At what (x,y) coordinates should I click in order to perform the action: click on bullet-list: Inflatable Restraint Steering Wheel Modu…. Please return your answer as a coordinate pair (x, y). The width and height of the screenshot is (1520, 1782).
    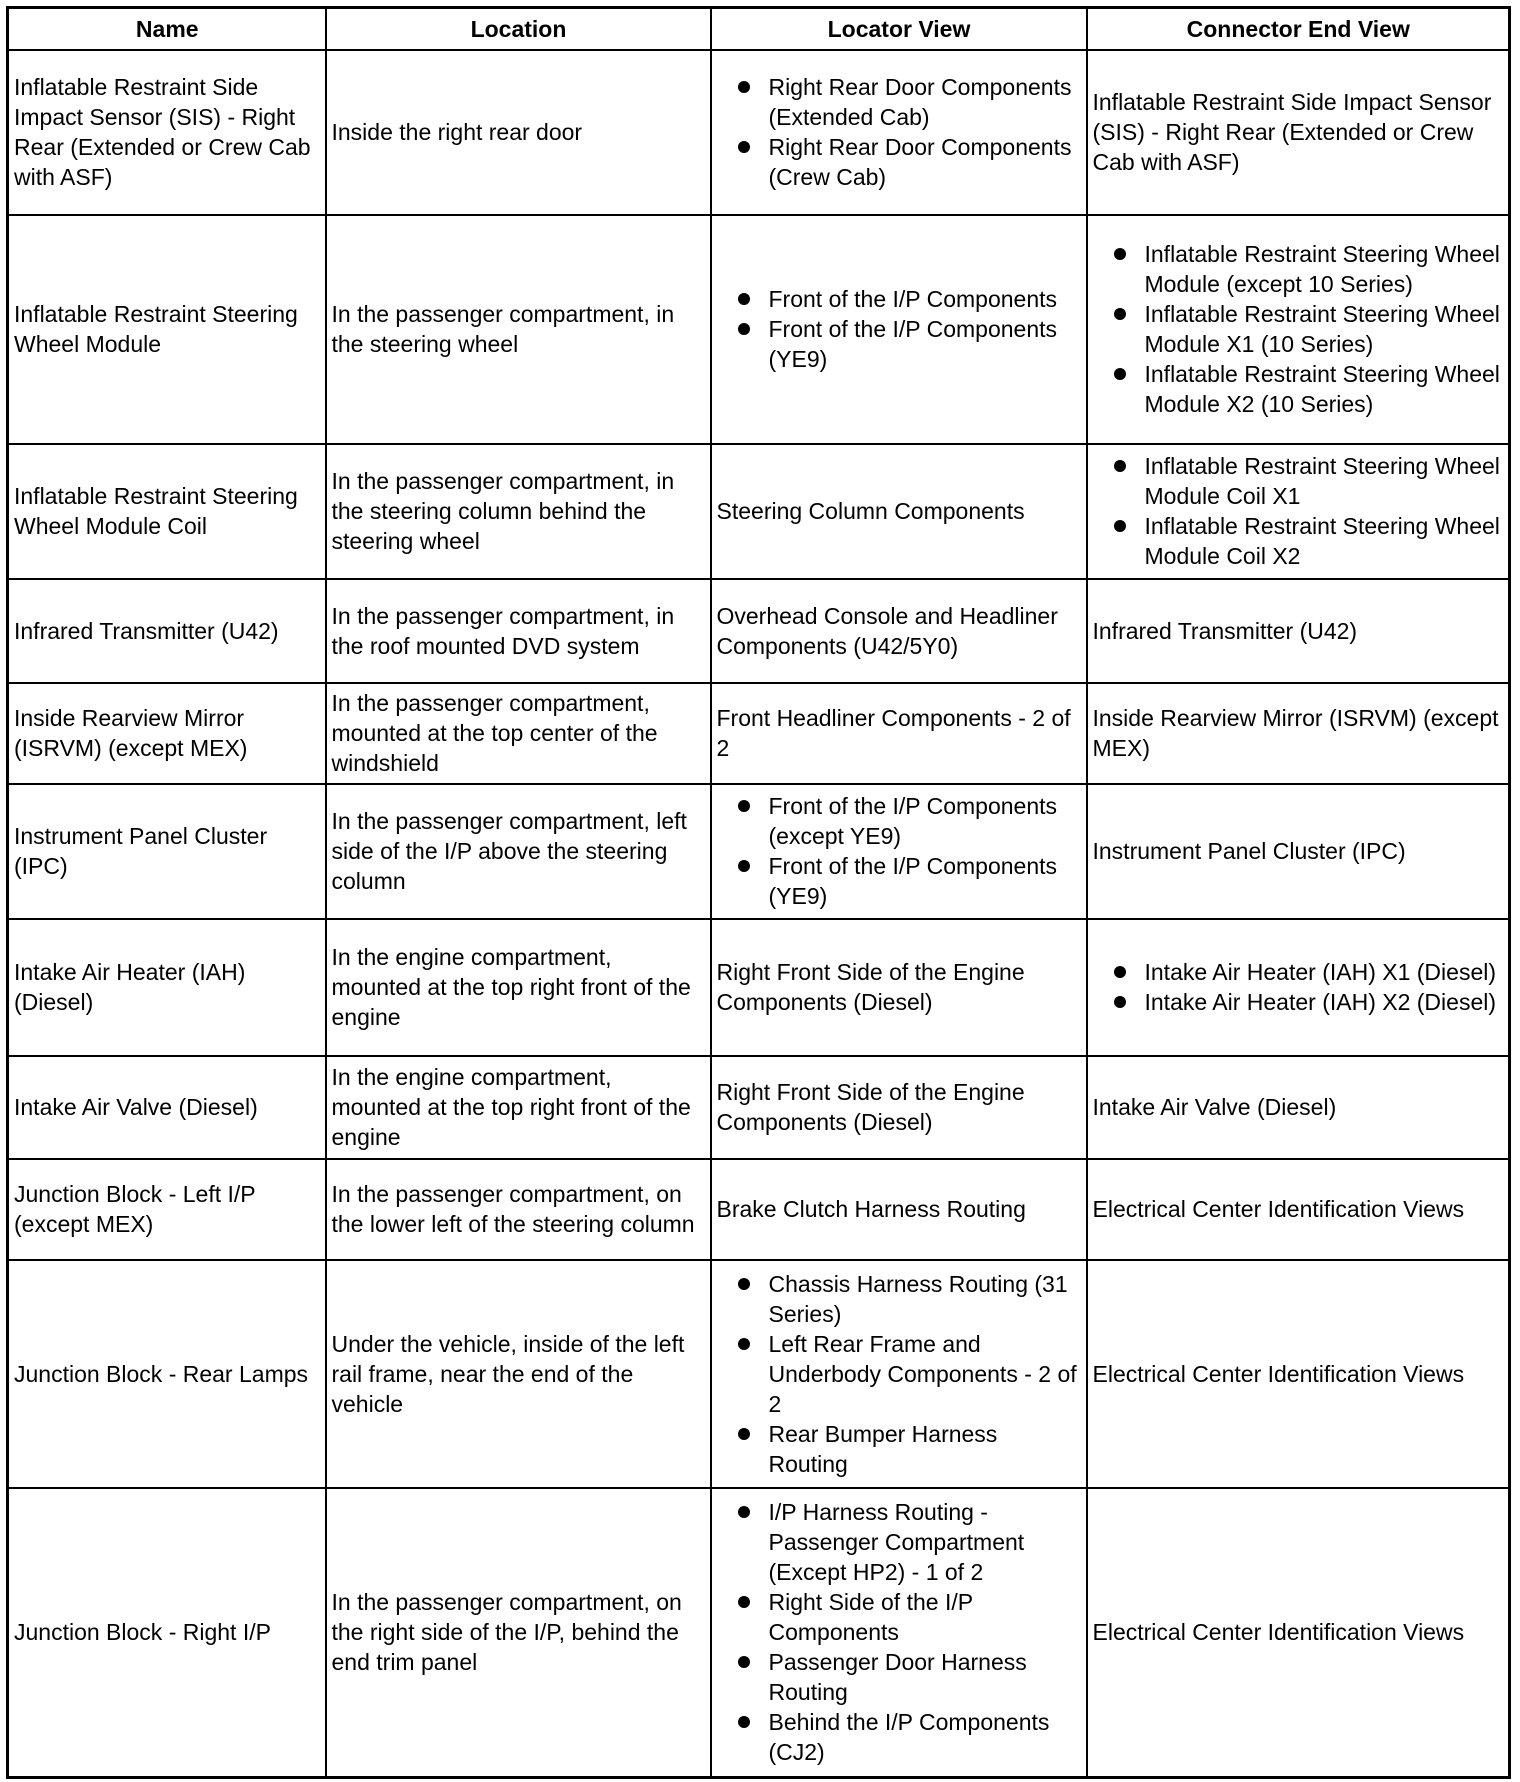
    Looking at the image, I should click on (1299, 511).